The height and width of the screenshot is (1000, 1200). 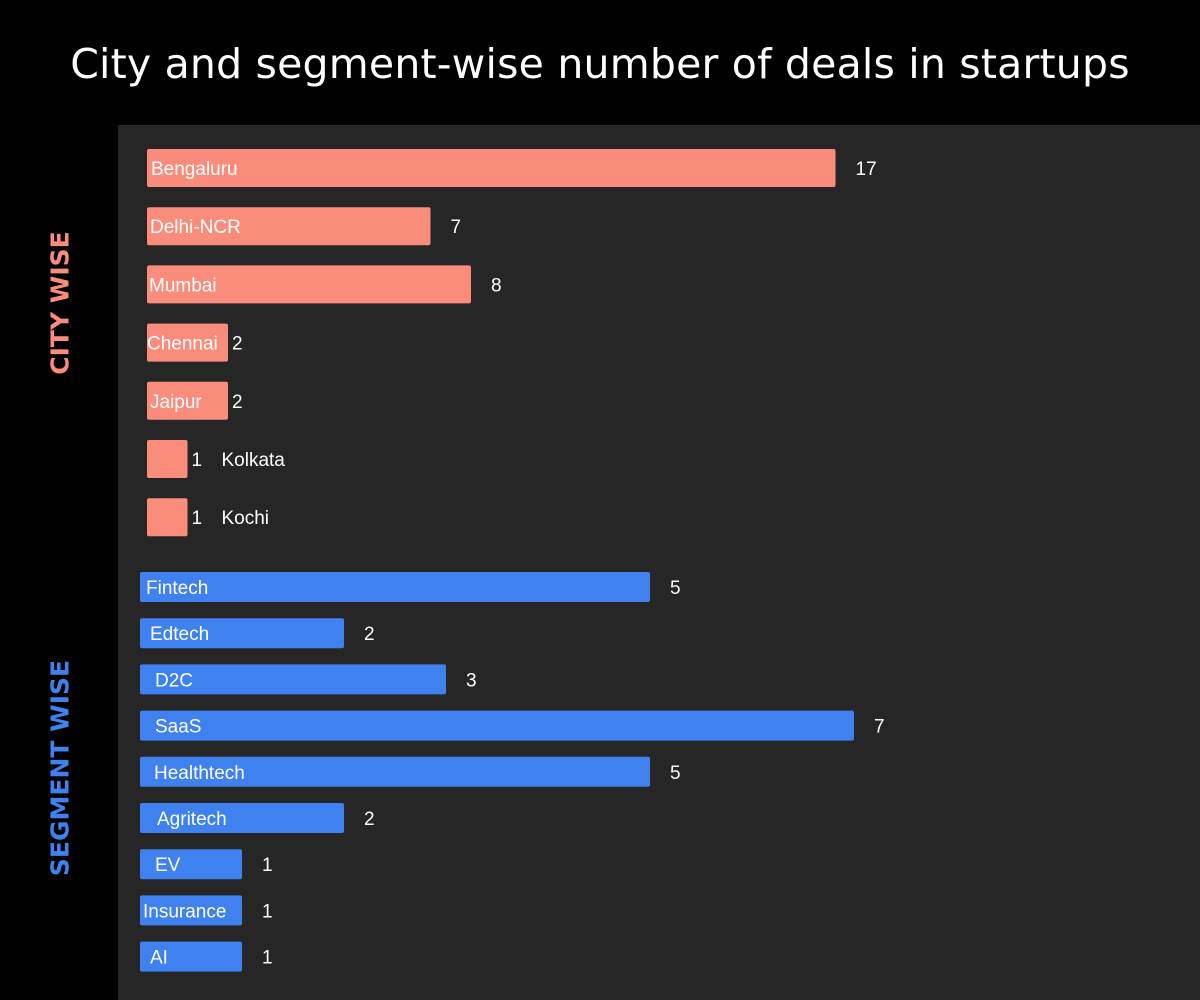 I want to click on city-label-kolkata: Kolkata, so click(x=254, y=460).